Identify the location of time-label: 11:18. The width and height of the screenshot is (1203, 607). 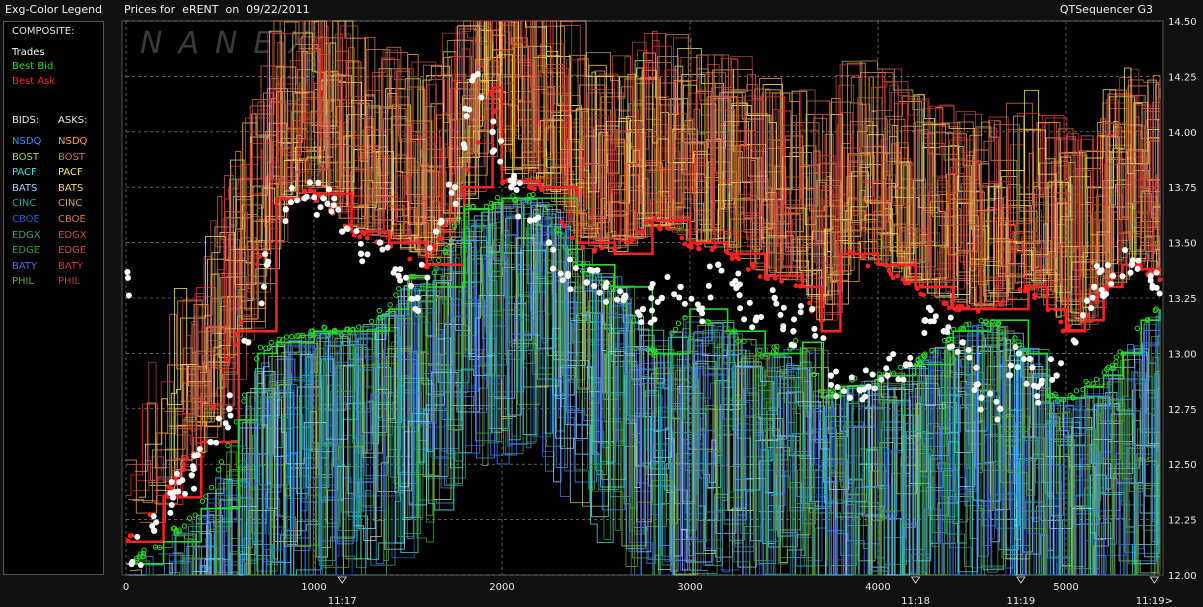
(915, 601).